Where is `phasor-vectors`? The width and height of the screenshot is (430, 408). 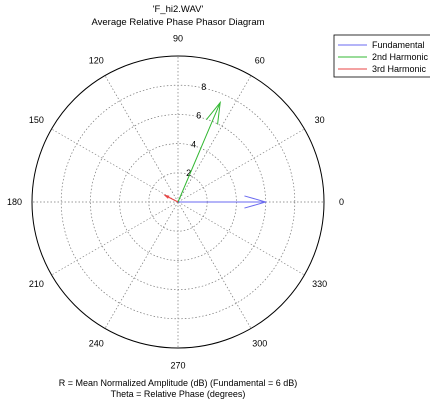 phasor-vectors is located at coordinates (215, 154).